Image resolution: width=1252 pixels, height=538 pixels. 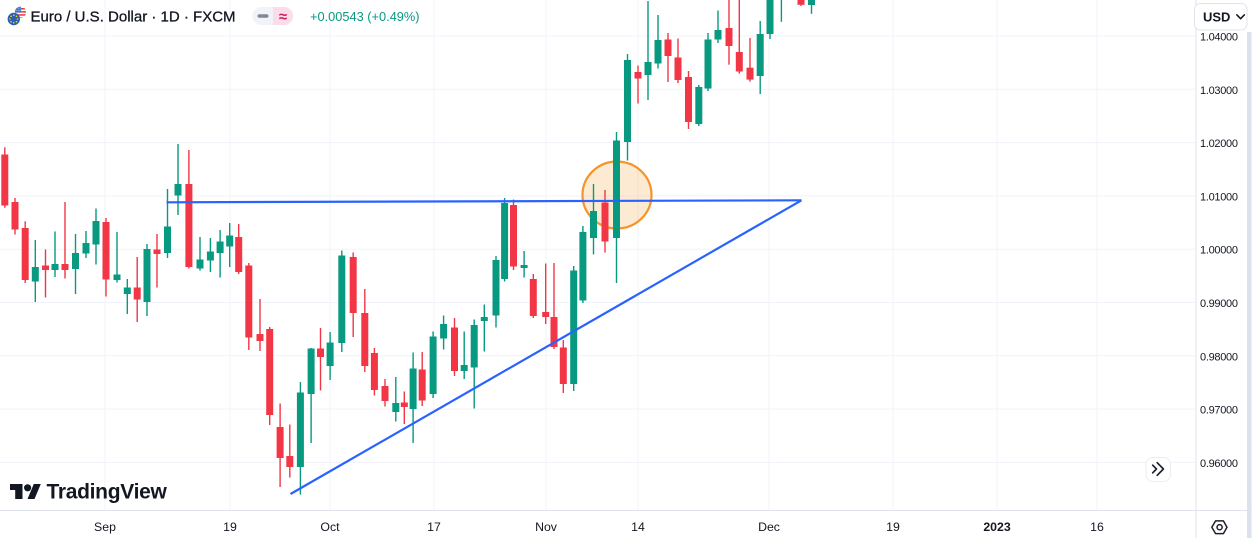 I want to click on svg-text: +0.00543 (+0.49%), so click(x=365, y=16).